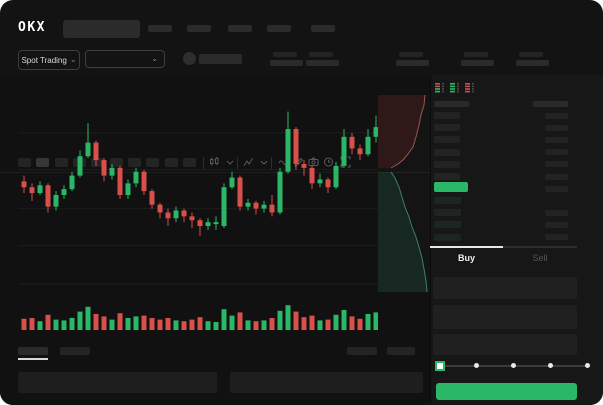 This screenshot has height=405, width=603. I want to click on bottom-tab-placeholder, so click(75, 351).